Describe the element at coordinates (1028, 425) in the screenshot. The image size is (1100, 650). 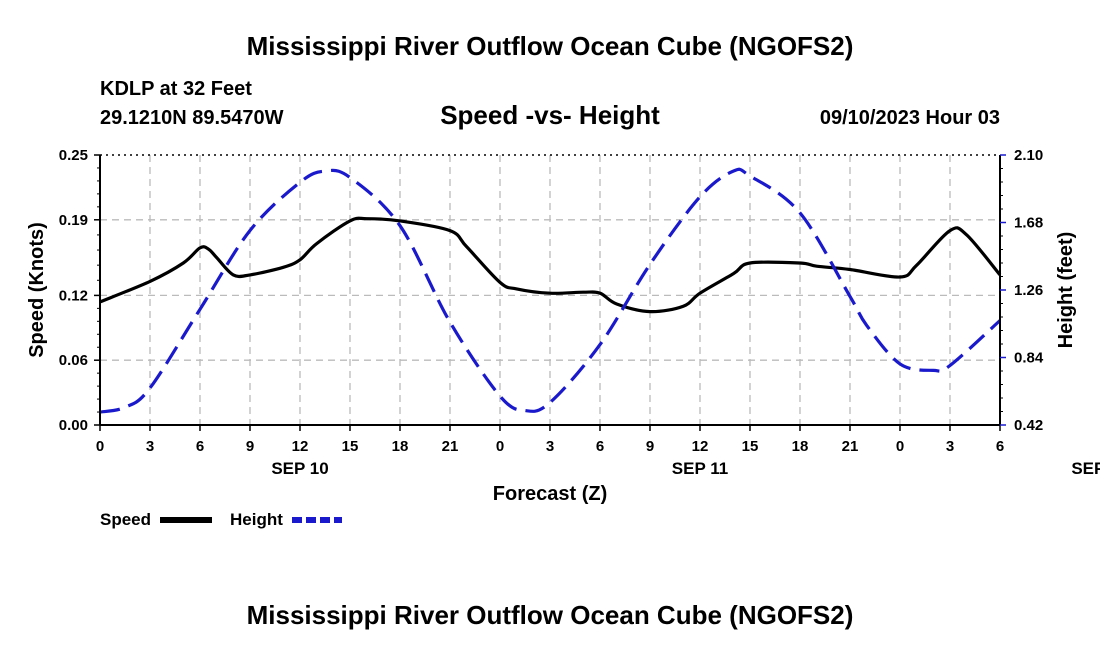
I see `y2-tick-label: 0.42` at that location.